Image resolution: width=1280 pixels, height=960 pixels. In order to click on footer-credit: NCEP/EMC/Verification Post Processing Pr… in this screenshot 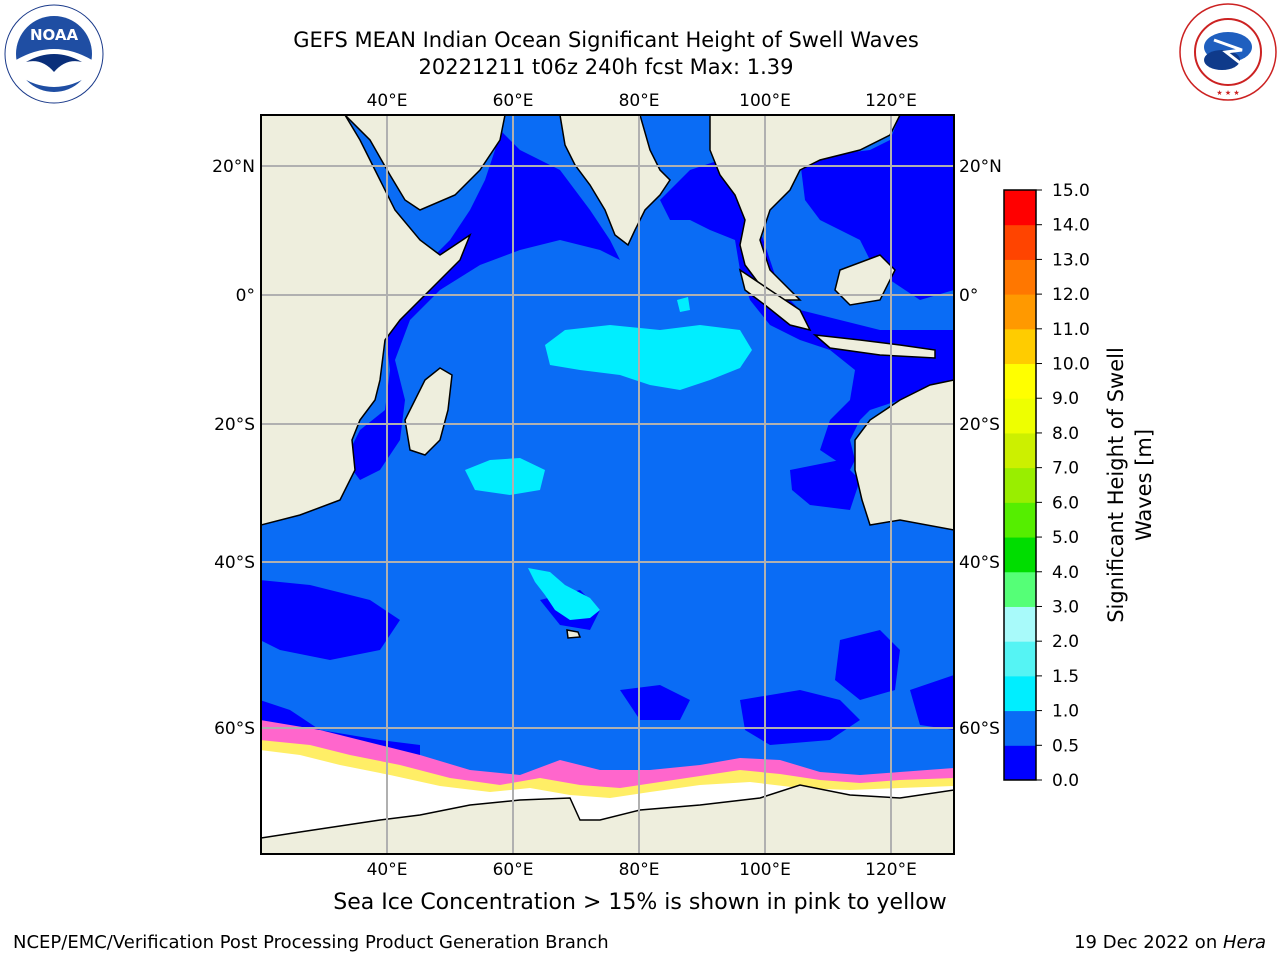, I will do `click(311, 942)`.